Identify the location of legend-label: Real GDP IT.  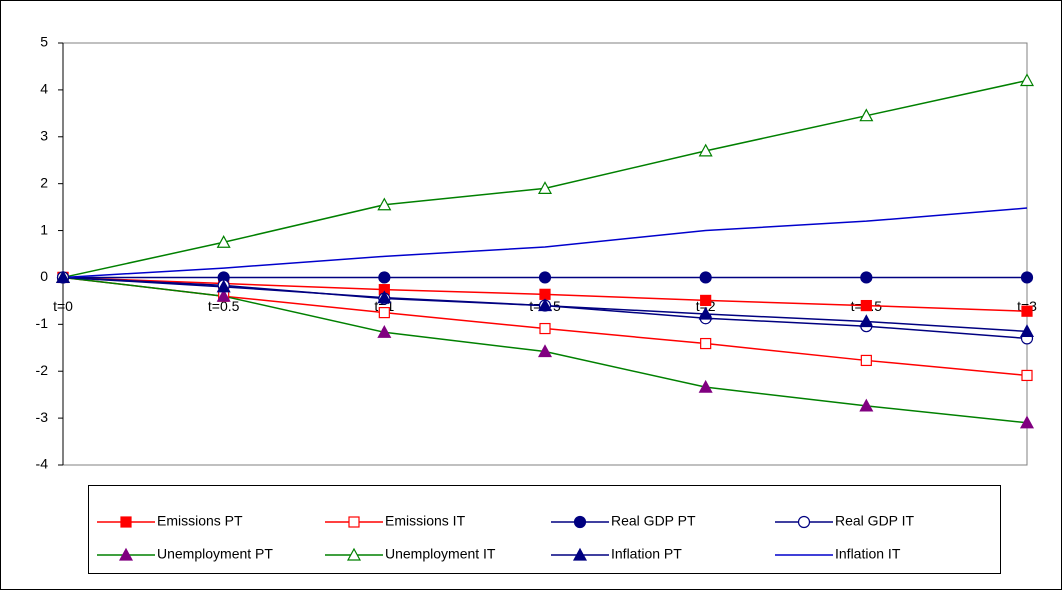
(875, 521).